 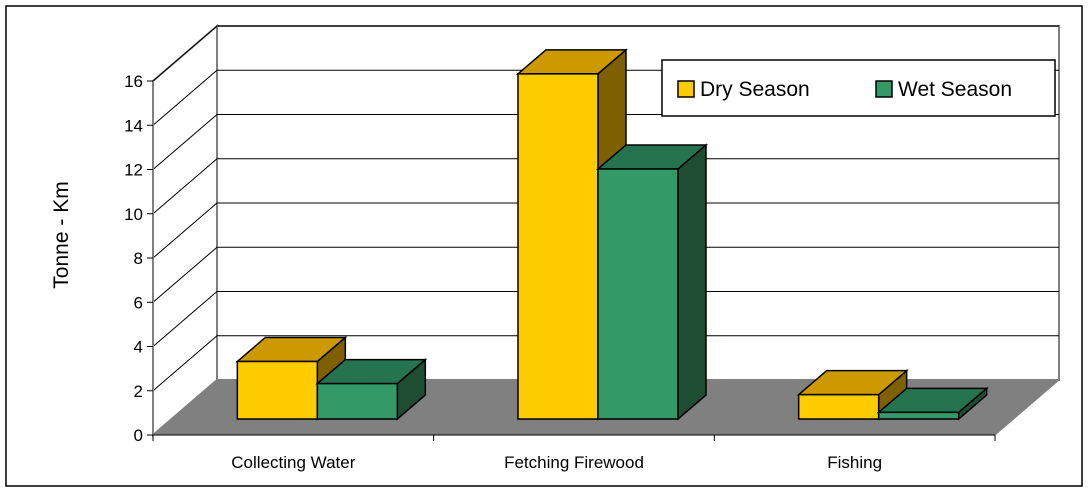 What do you see at coordinates (574, 462) in the screenshot?
I see `x-tick-label-fetching-firewood: Fetching Firewood` at bounding box center [574, 462].